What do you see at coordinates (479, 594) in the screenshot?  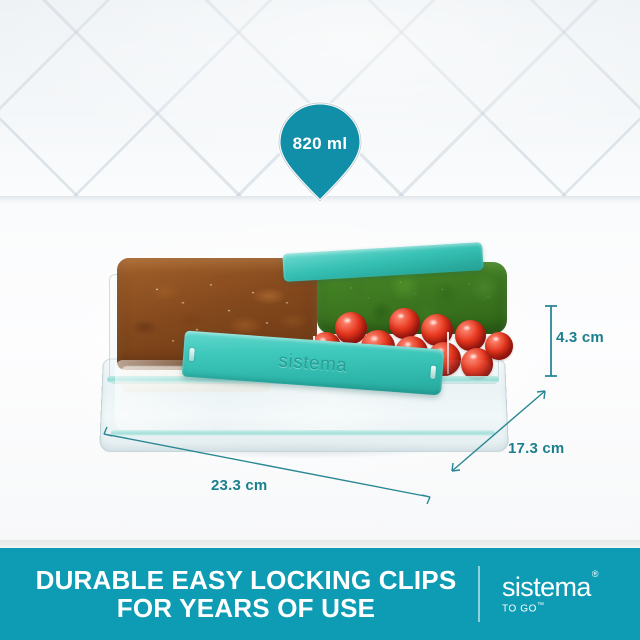 I see `banner-divider` at bounding box center [479, 594].